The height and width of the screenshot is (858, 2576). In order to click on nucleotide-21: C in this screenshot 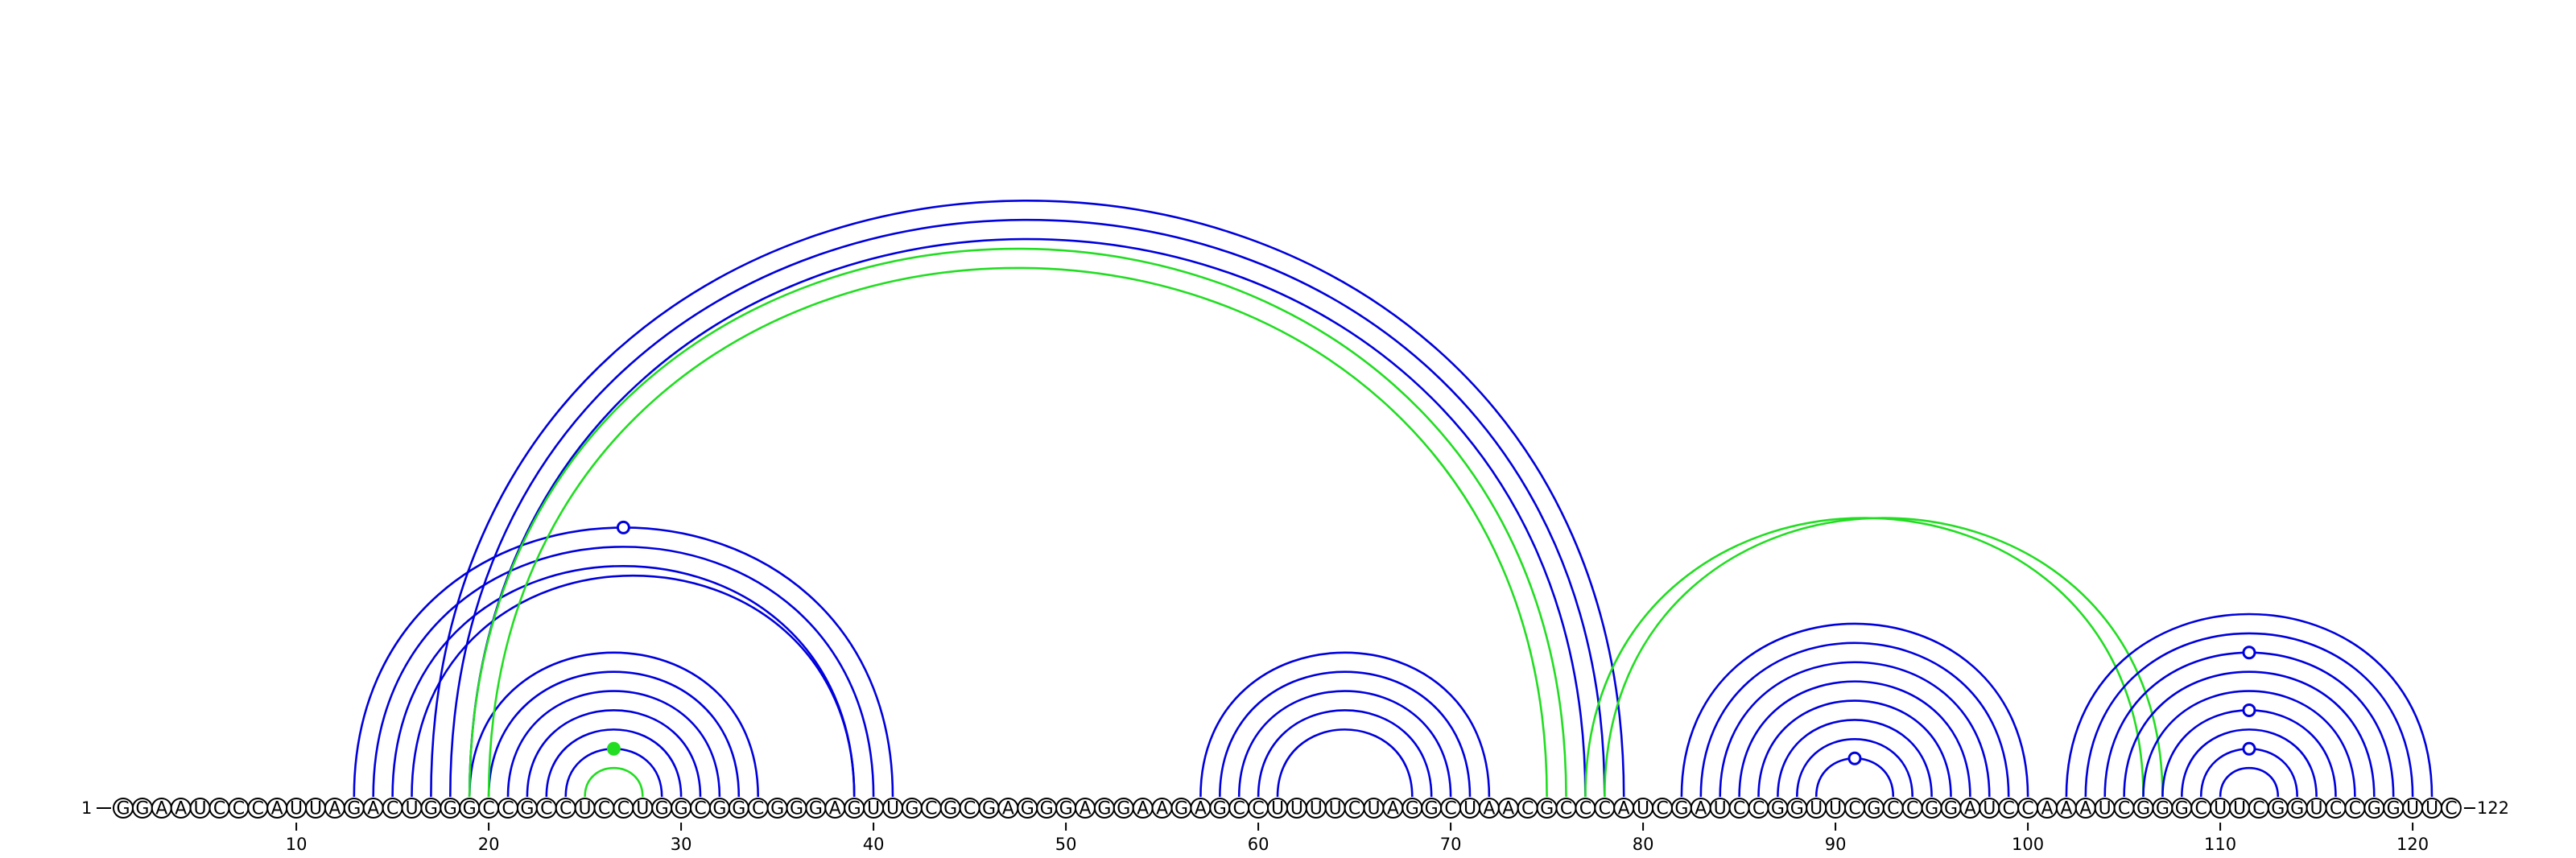, I will do `click(507, 808)`.